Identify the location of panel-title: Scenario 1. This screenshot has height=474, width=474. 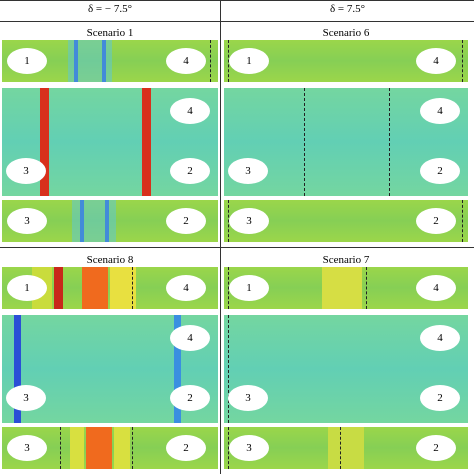
(110, 33).